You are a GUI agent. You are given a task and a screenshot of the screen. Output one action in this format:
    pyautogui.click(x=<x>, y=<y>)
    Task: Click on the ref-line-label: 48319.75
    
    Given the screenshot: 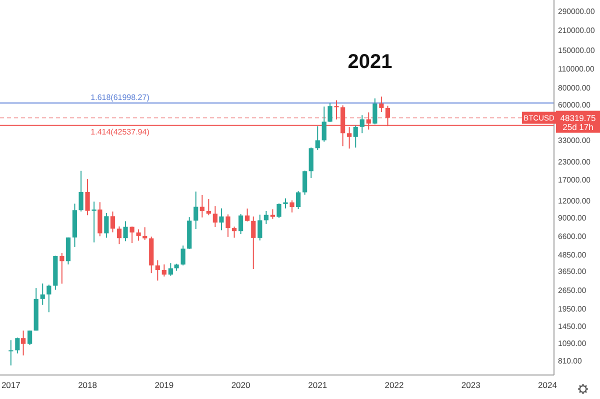 What is the action you would take?
    pyautogui.click(x=578, y=117)
    